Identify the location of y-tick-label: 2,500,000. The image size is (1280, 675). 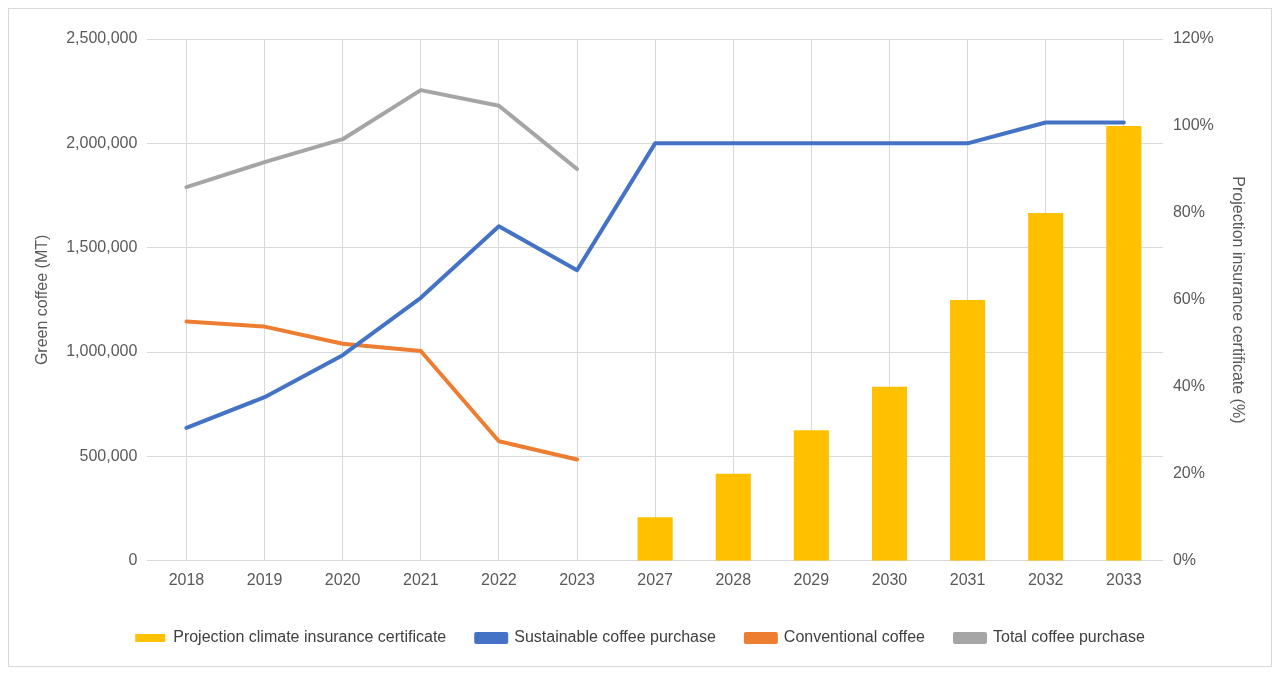
(102, 38).